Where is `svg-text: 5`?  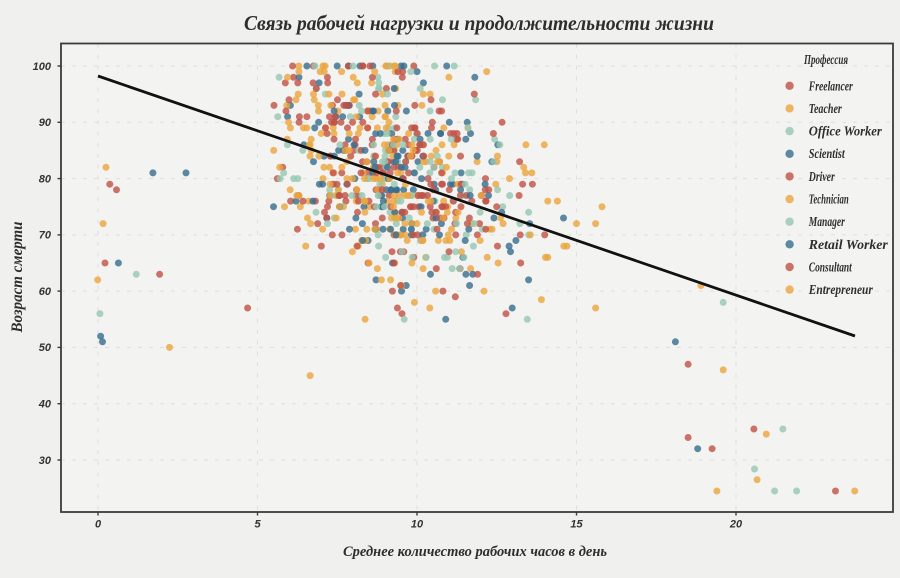
svg-text: 5 is located at coordinates (257, 525).